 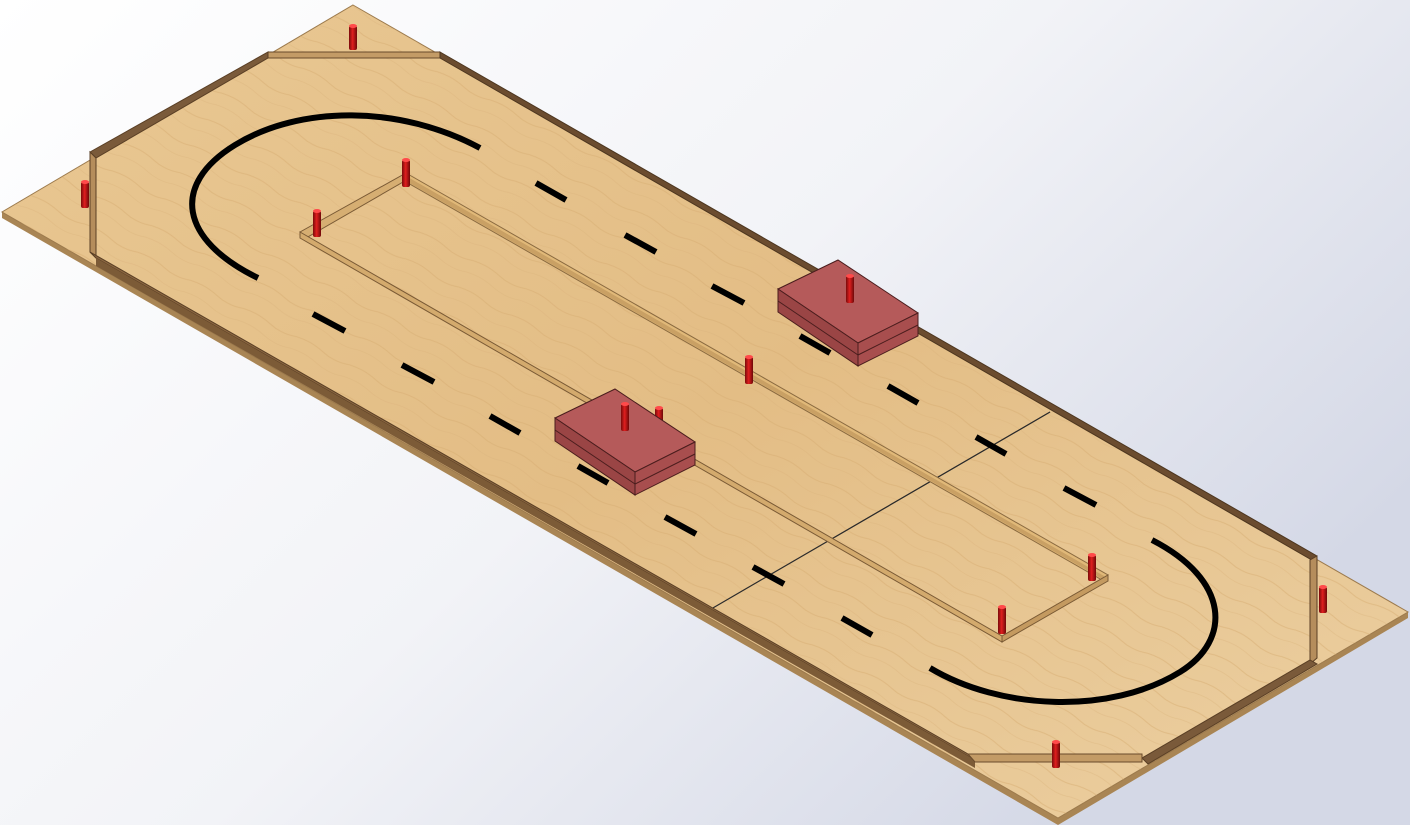 What do you see at coordinates (1073, 621) in the screenshot?
I see `track-curve-right` at bounding box center [1073, 621].